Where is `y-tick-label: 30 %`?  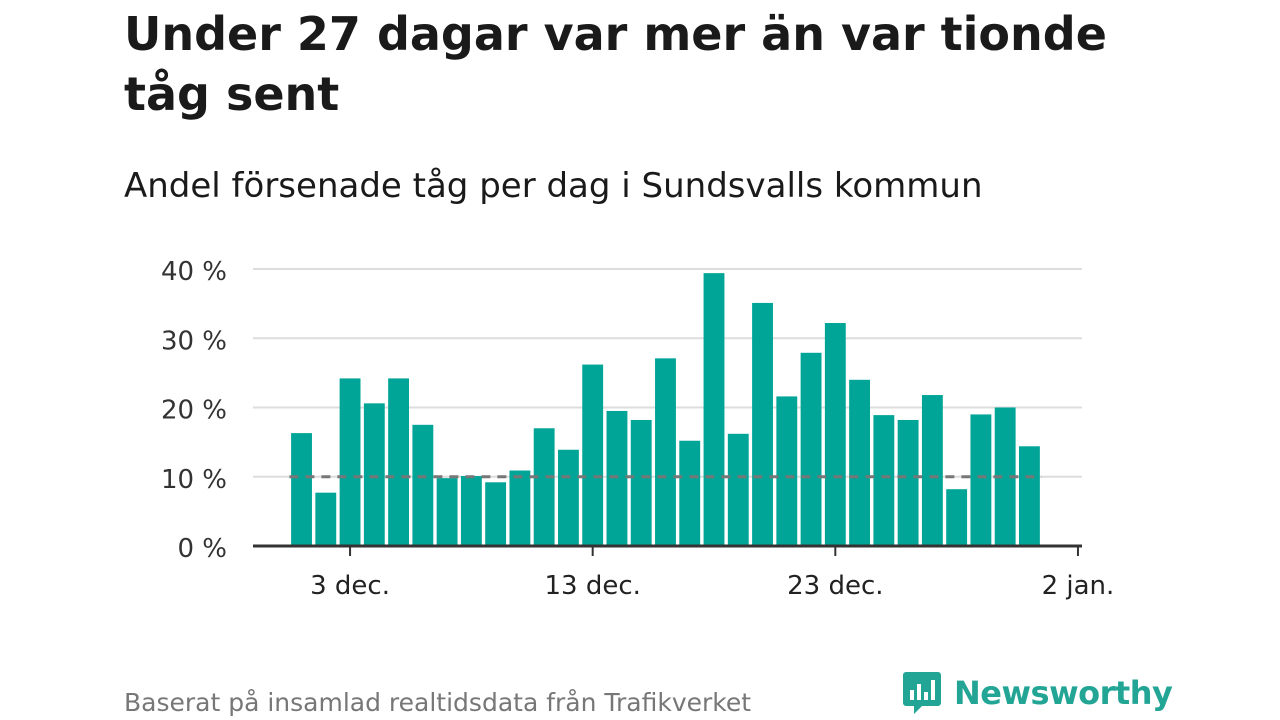
y-tick-label: 30 % is located at coordinates (194, 341).